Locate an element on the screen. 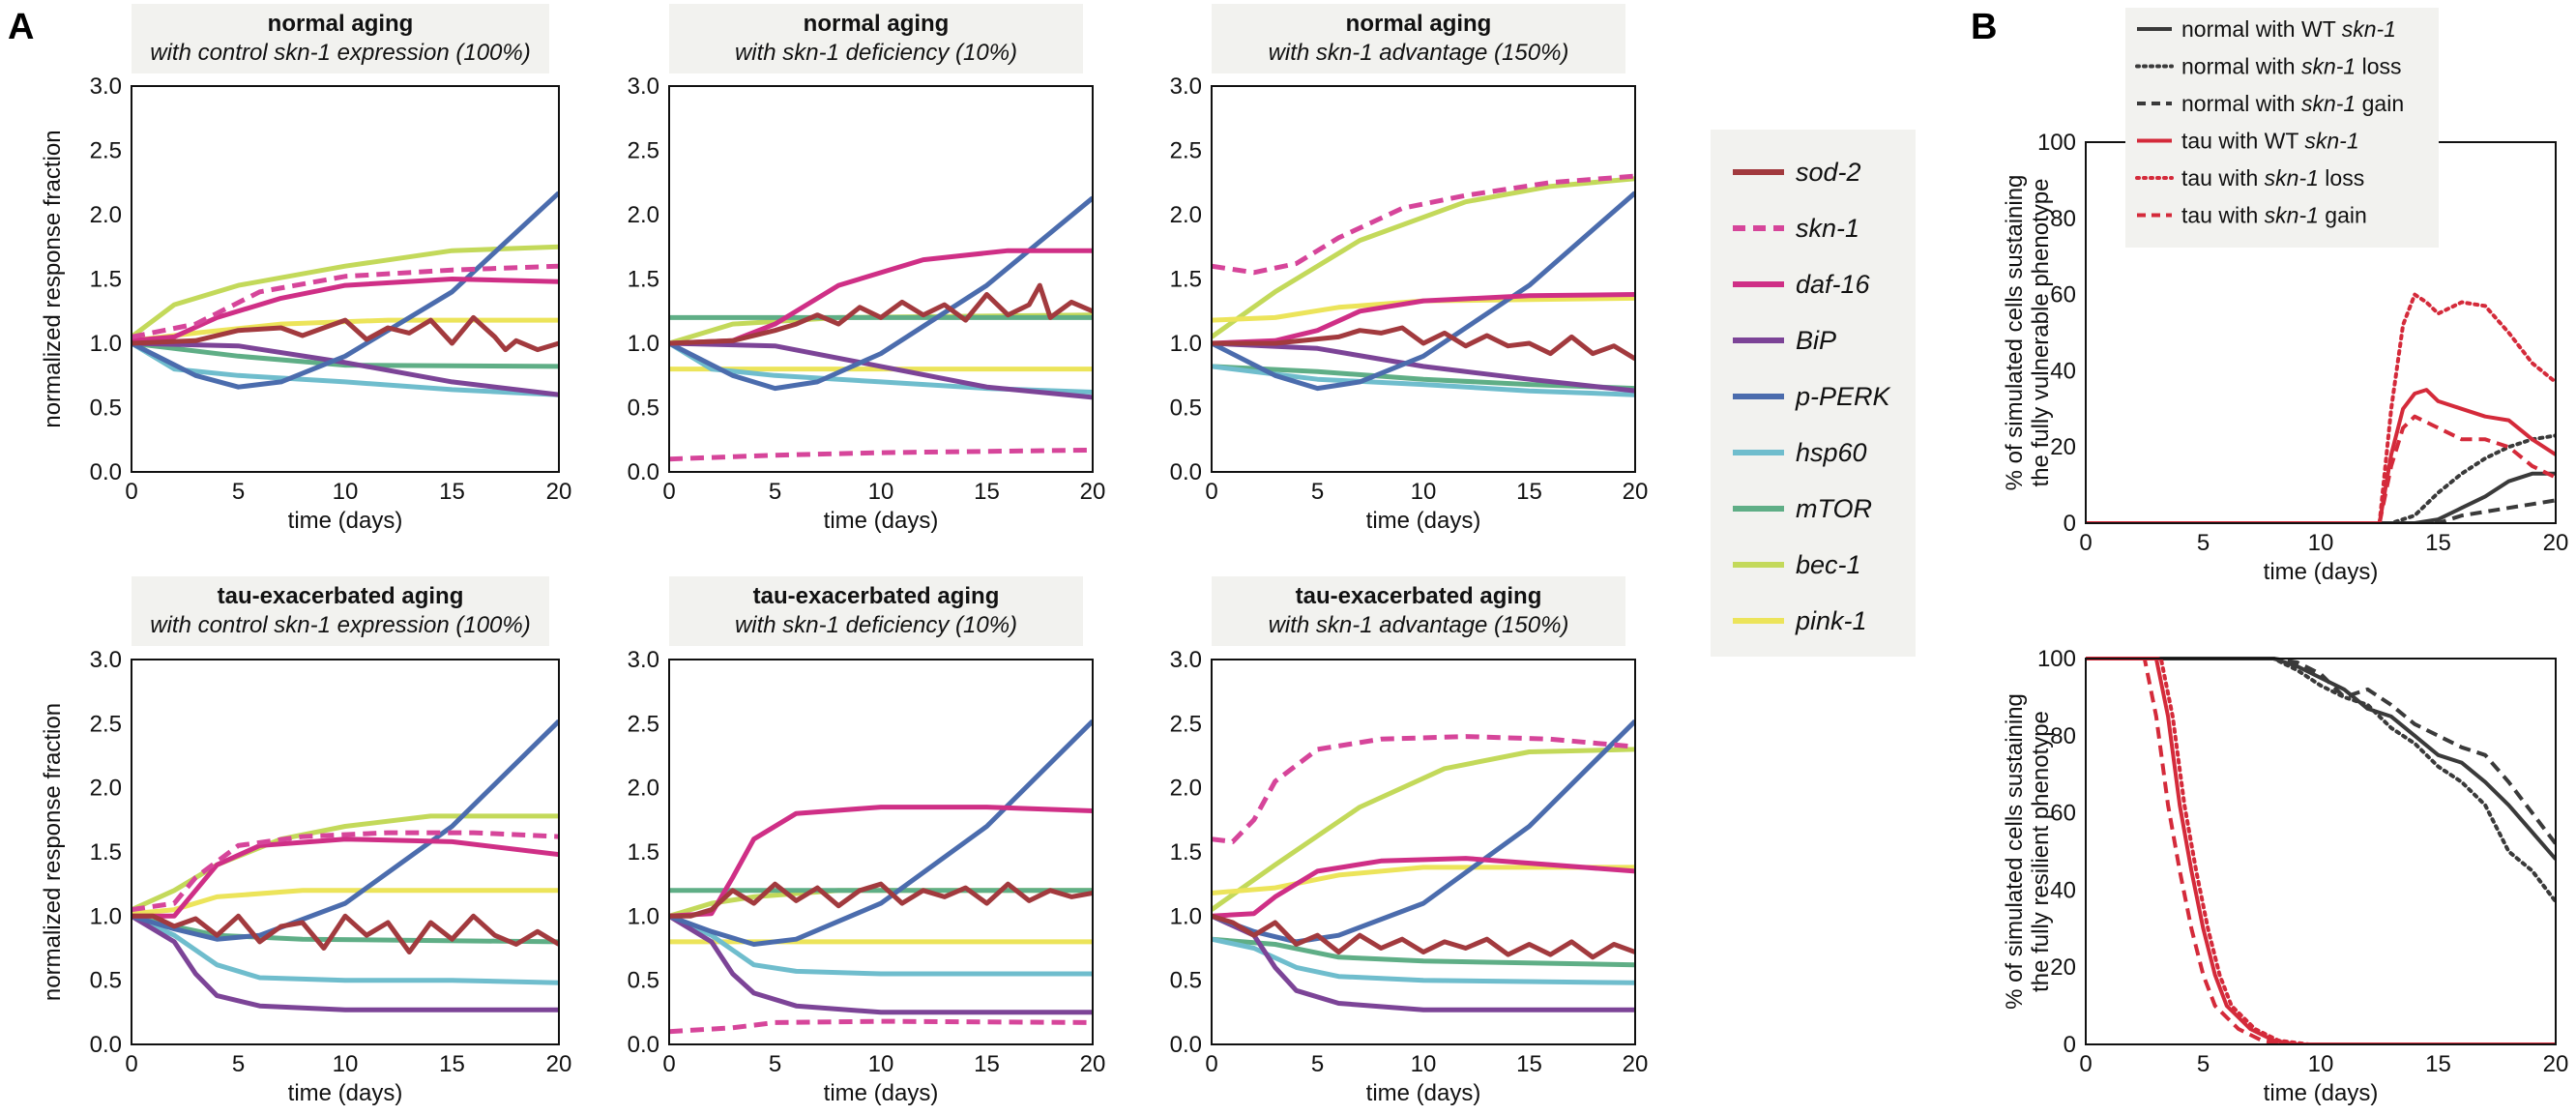 The width and height of the screenshot is (2576, 1115). chart-subtitle: with skn-1 advantage (150%) is located at coordinates (1419, 53).